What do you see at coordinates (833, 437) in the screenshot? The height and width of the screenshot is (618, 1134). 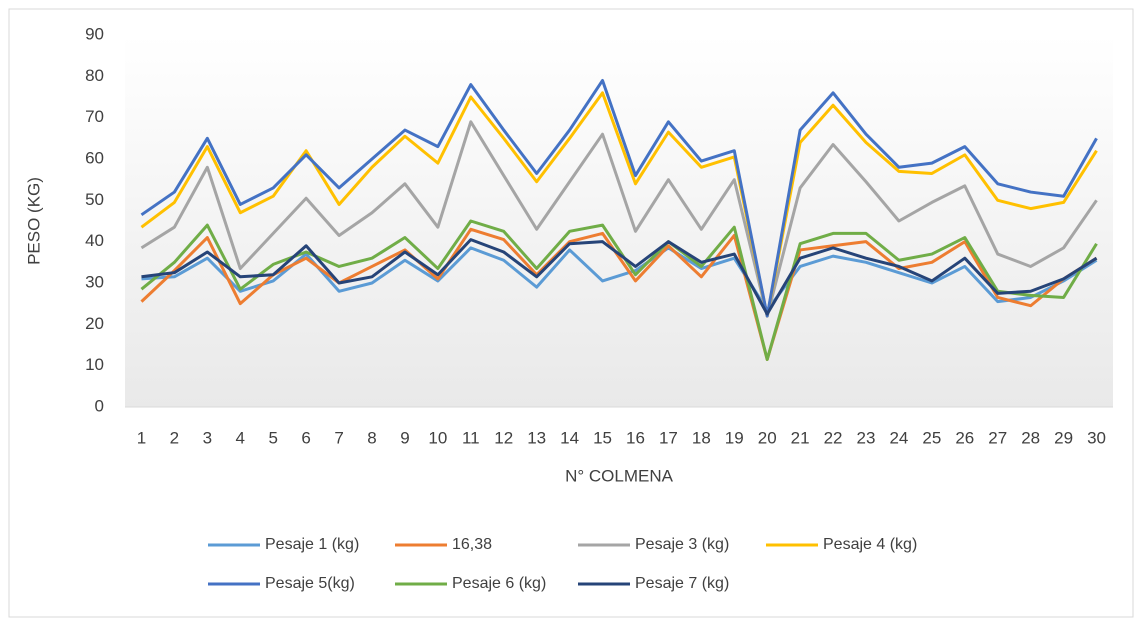 I see `x-tick-label: 22` at bounding box center [833, 437].